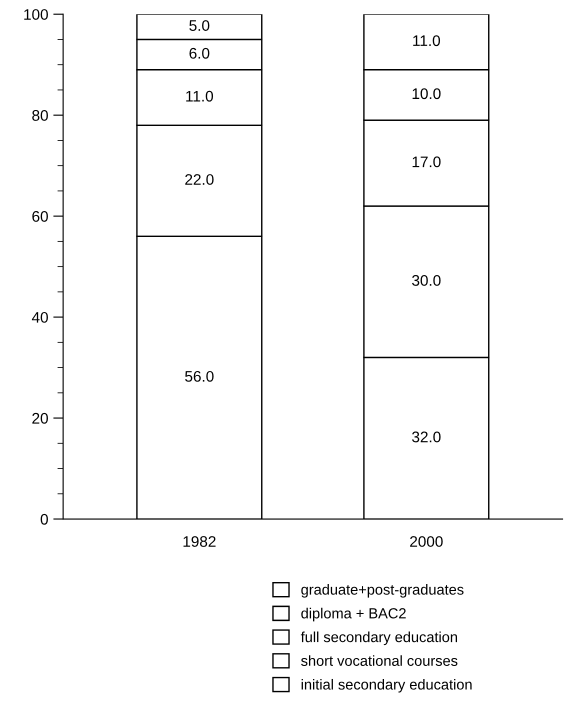  Describe the element at coordinates (40, 115) in the screenshot. I see `y-tick-label: 80` at that location.